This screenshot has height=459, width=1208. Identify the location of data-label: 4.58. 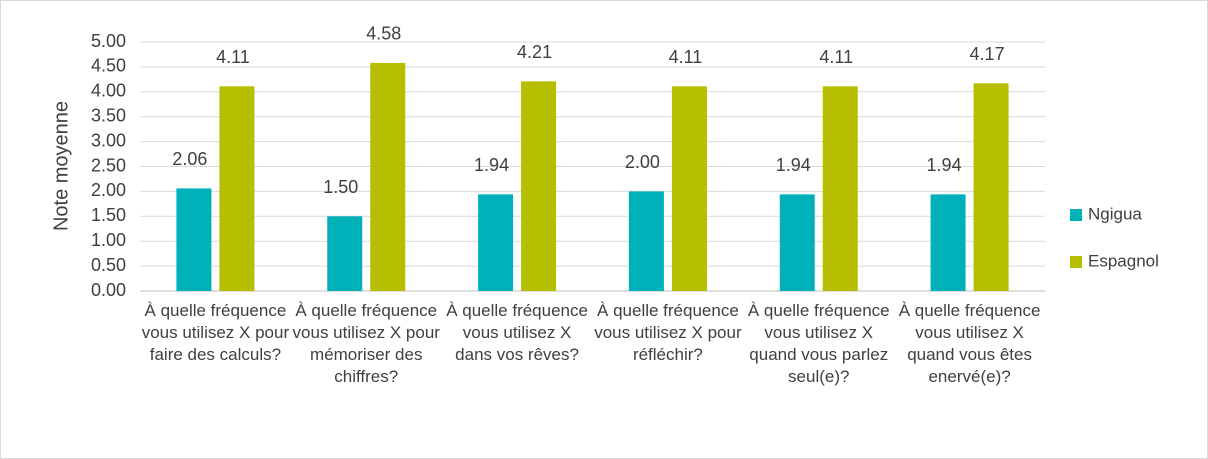
(383, 34).